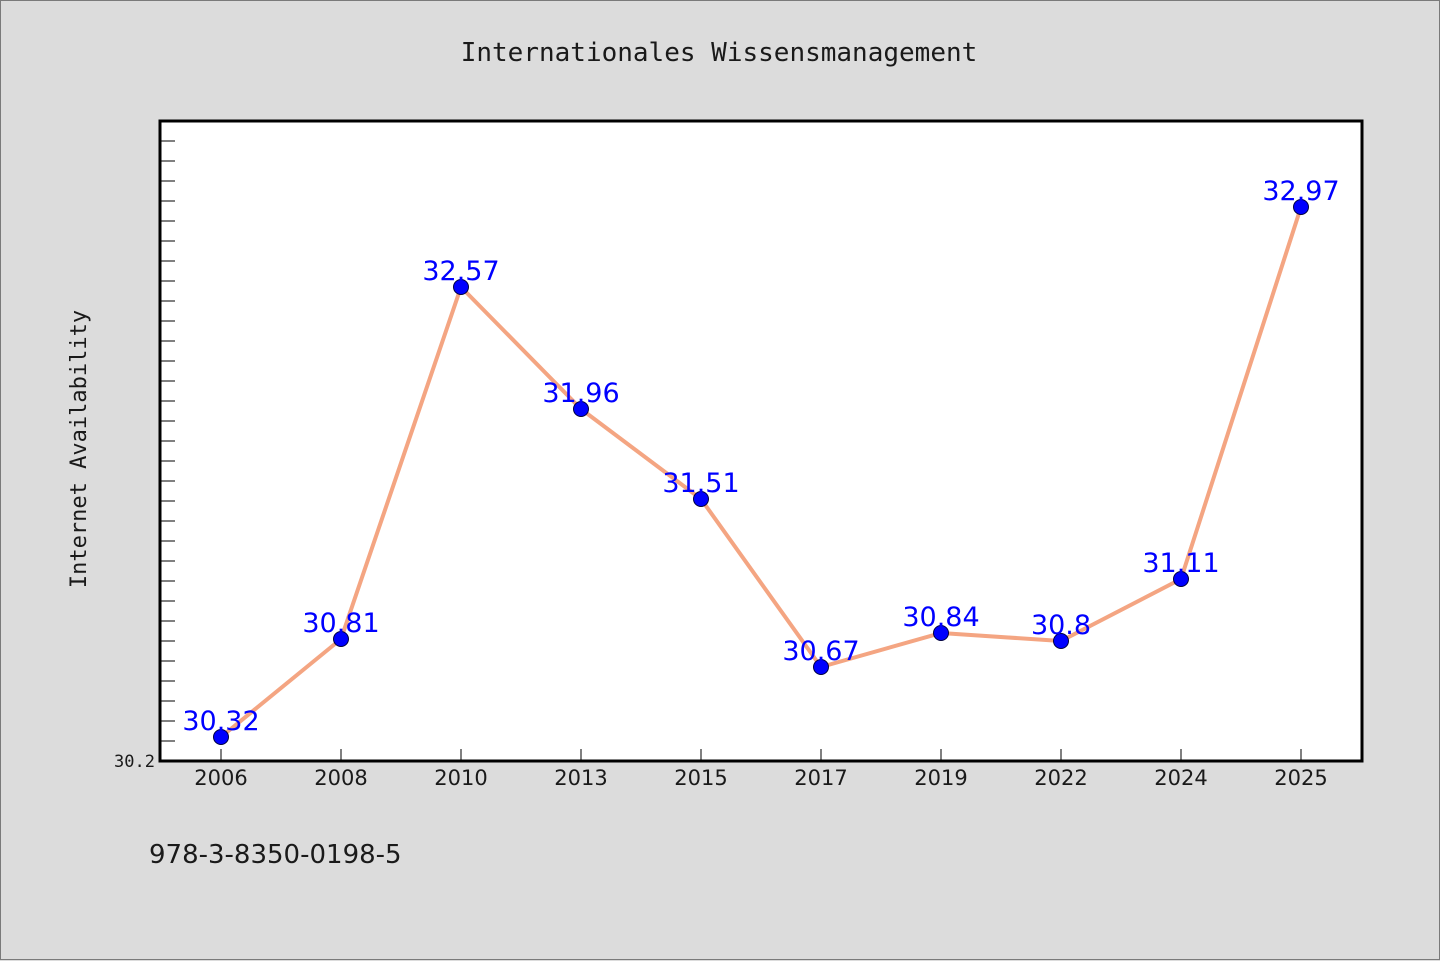 The image size is (1440, 961). Describe the element at coordinates (144, 456) in the screenshot. I see `y-axis-ticks: 30.2` at that location.